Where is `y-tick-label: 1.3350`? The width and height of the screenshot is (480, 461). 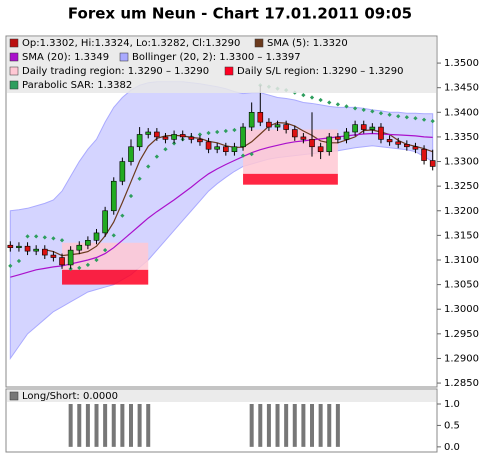
y-tick-label: 1.3350 is located at coordinates (461, 137).